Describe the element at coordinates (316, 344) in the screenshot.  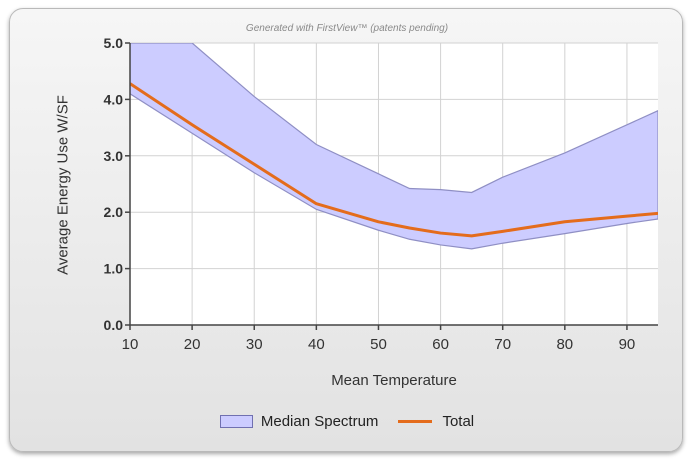
I see `x-tick-label: 40` at that location.